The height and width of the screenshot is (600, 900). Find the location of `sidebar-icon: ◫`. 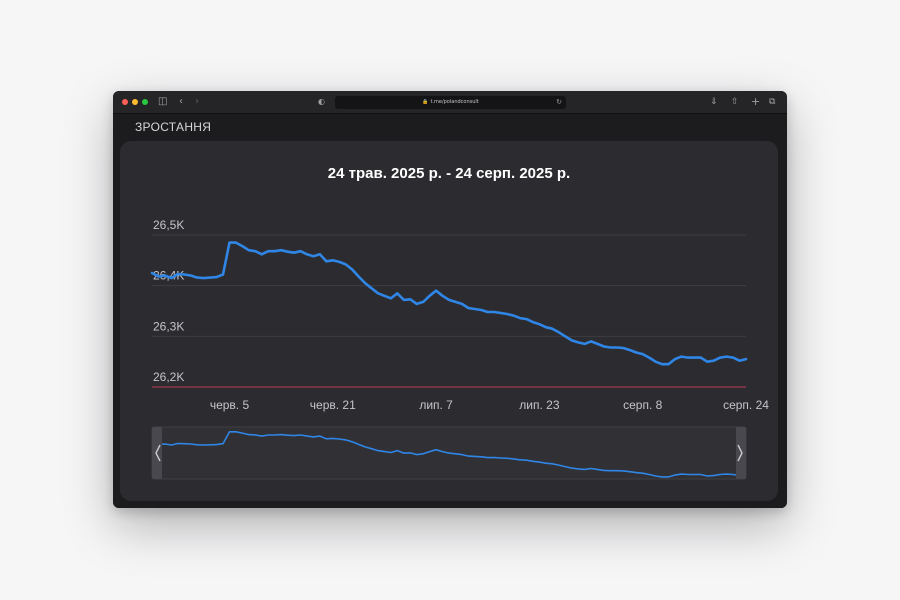

sidebar-icon: ◫ is located at coordinates (163, 101).